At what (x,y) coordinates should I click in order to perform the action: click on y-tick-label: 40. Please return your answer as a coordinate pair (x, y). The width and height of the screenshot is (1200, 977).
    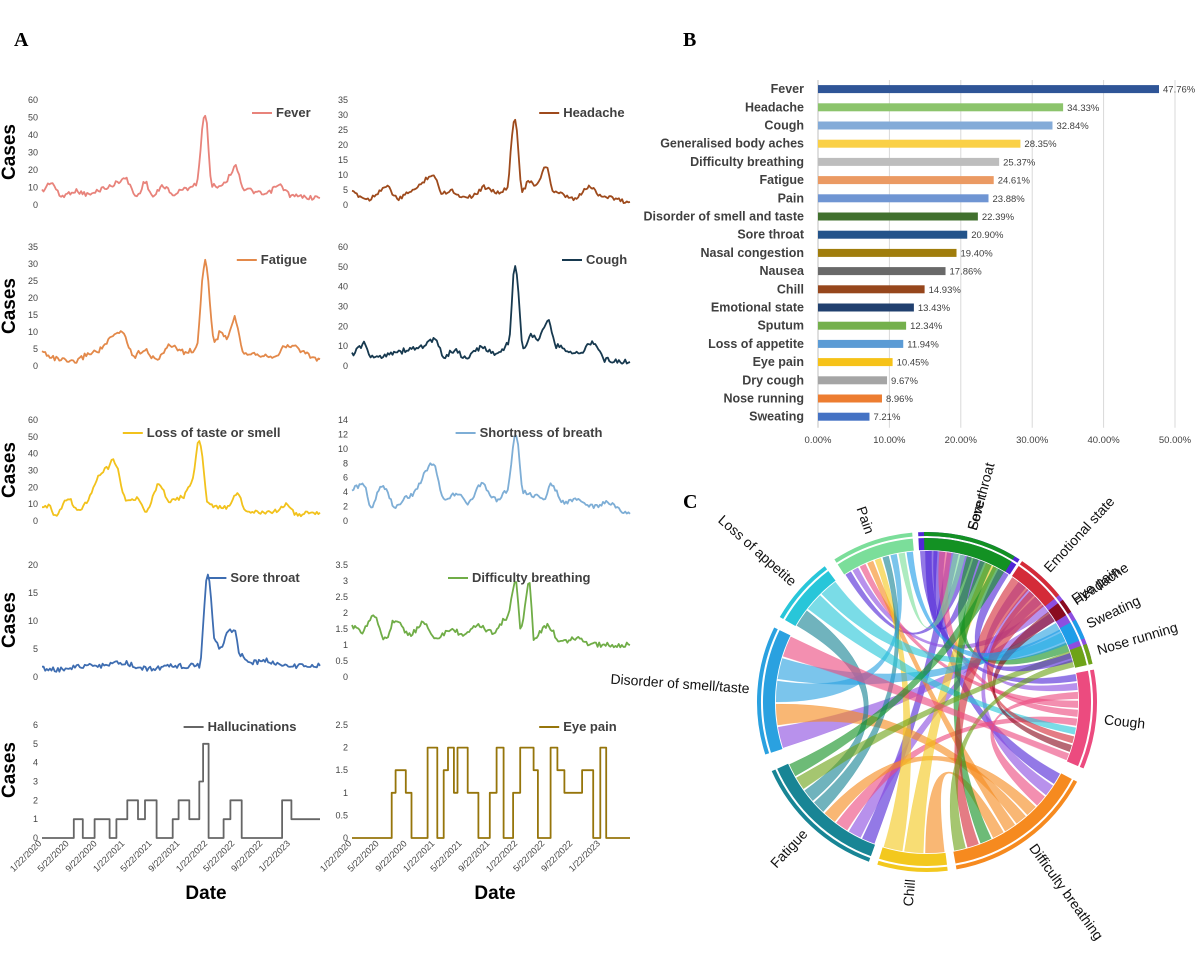
    Looking at the image, I should click on (343, 287).